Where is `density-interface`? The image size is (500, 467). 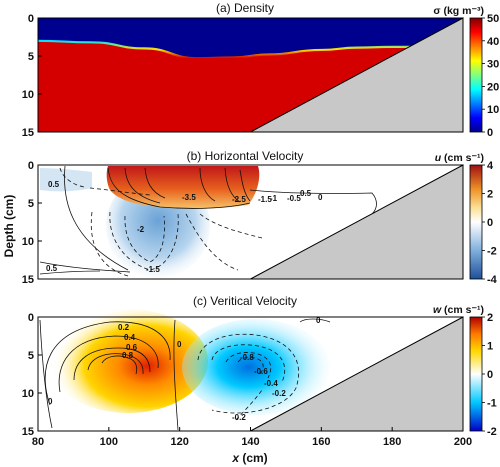
density-interface is located at coordinates (250, 49).